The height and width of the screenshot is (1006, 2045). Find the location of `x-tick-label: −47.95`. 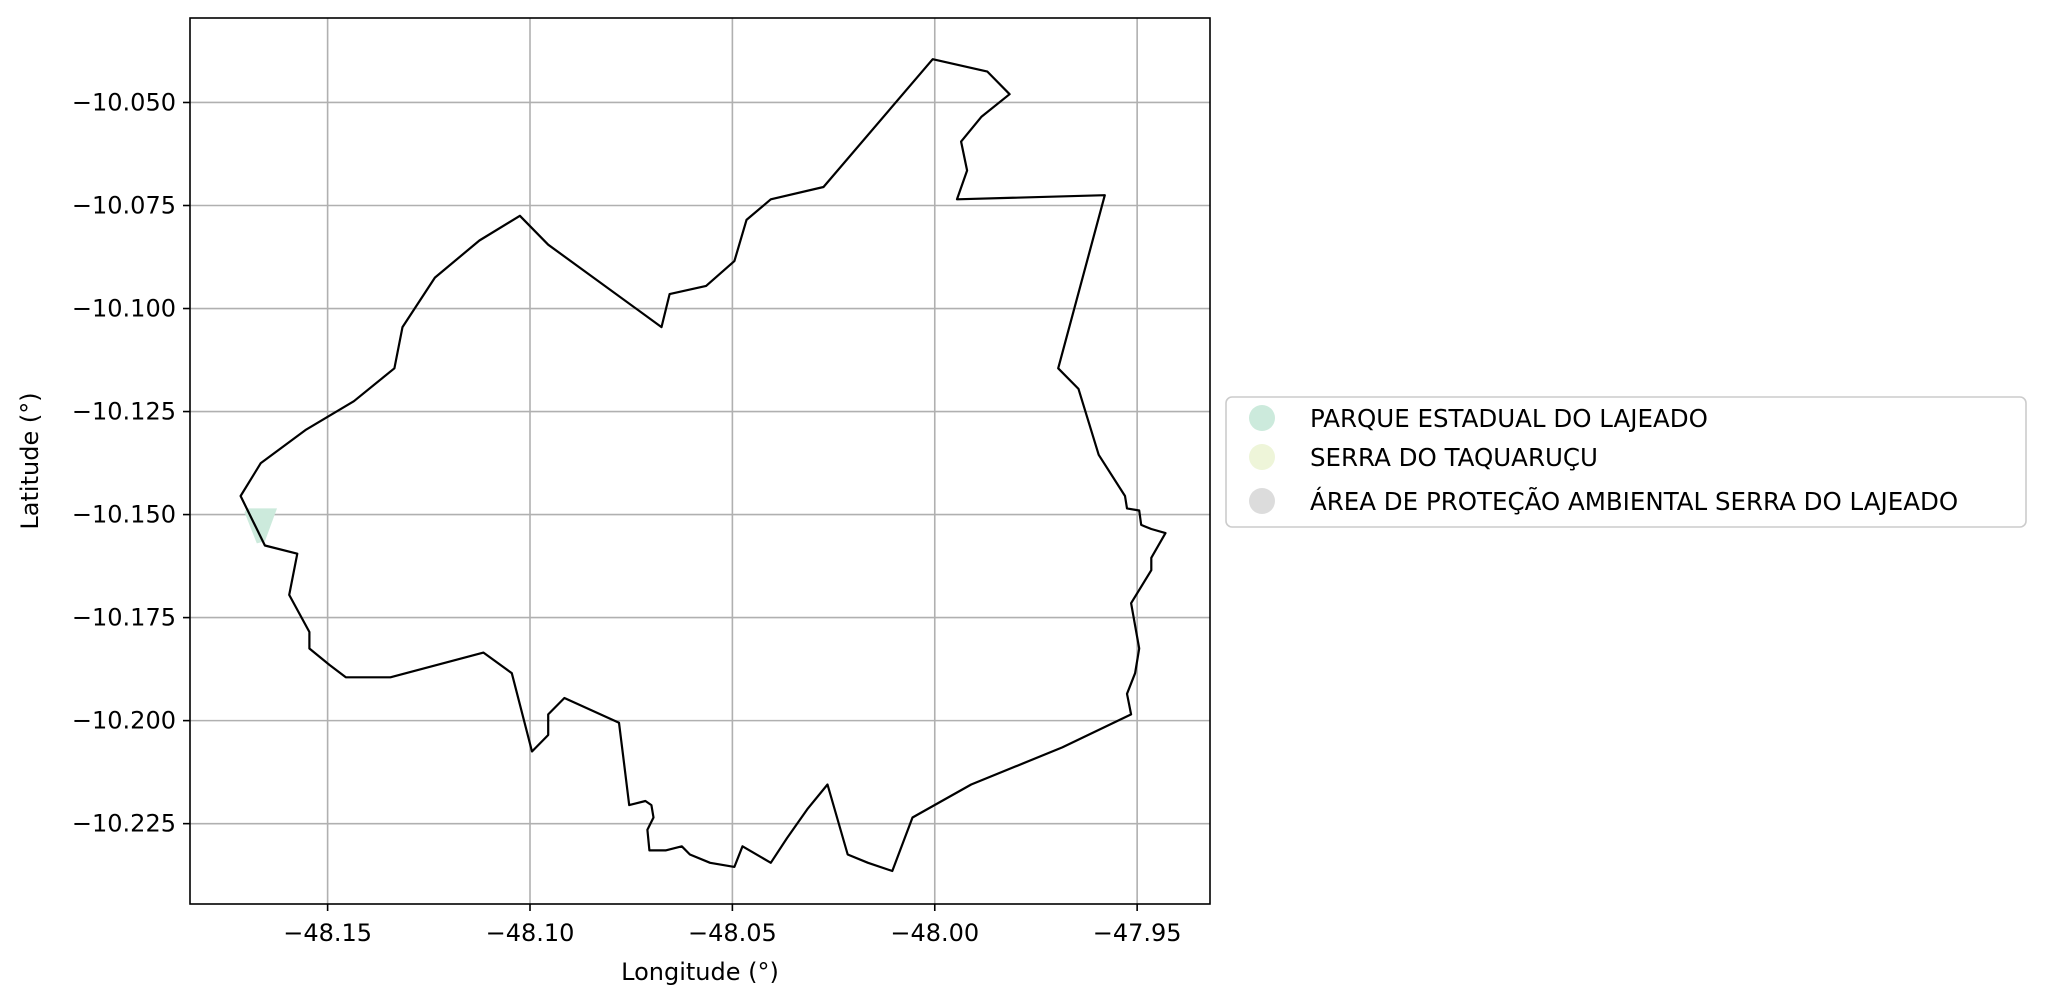

x-tick-label: −47.95 is located at coordinates (1137, 933).